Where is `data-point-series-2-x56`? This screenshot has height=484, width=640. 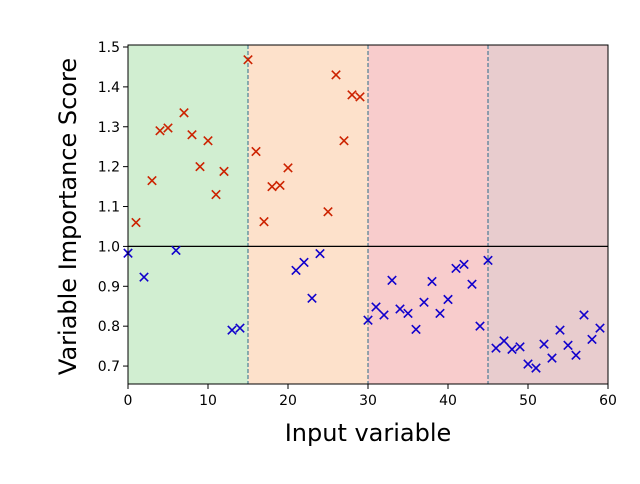
data-point-series-2-x56 is located at coordinates (576, 355).